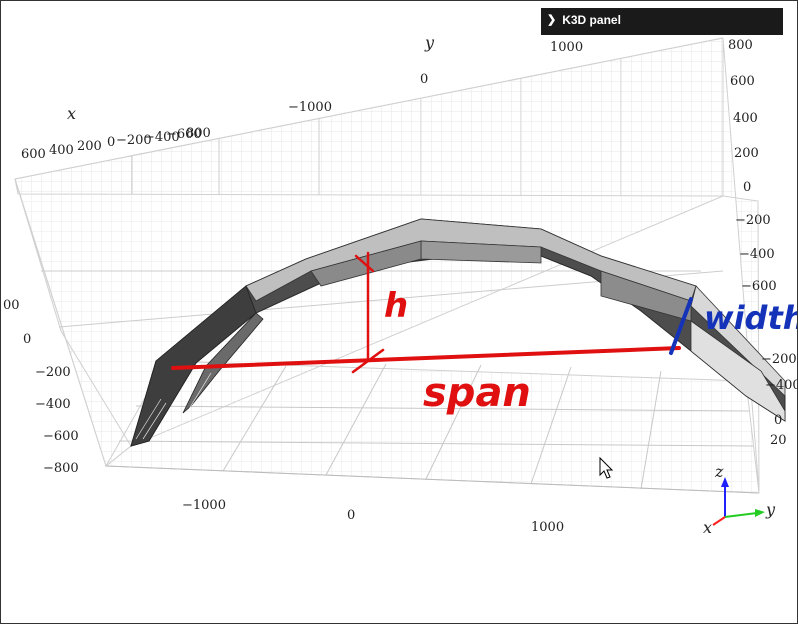 Image resolution: width=798 pixels, height=631 pixels. What do you see at coordinates (751, 318) in the screenshot?
I see `width-label: width` at bounding box center [751, 318].